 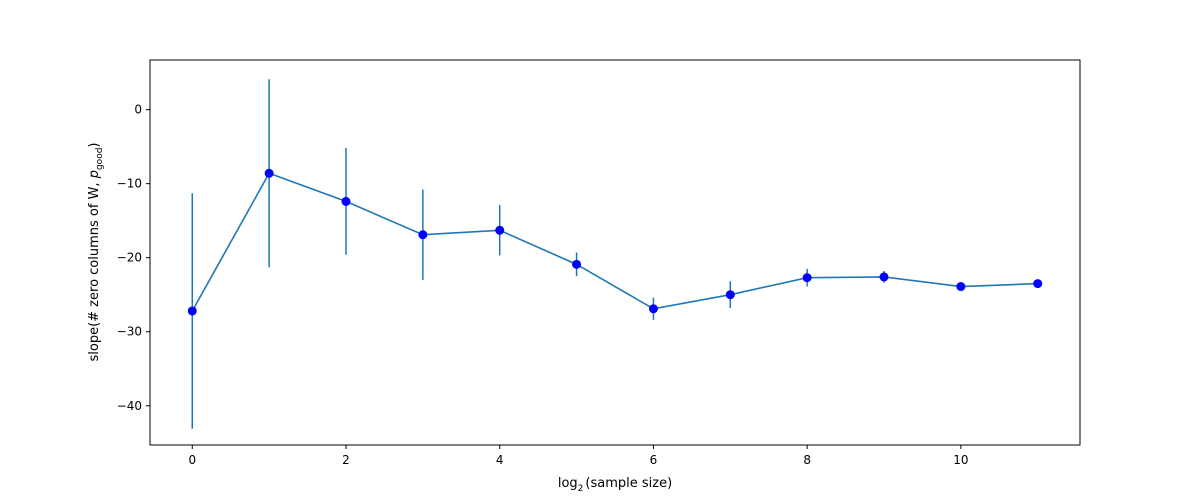 What do you see at coordinates (578, 456) in the screenshot?
I see `x-axis-ticks: 0 2 4 6 8 10` at bounding box center [578, 456].